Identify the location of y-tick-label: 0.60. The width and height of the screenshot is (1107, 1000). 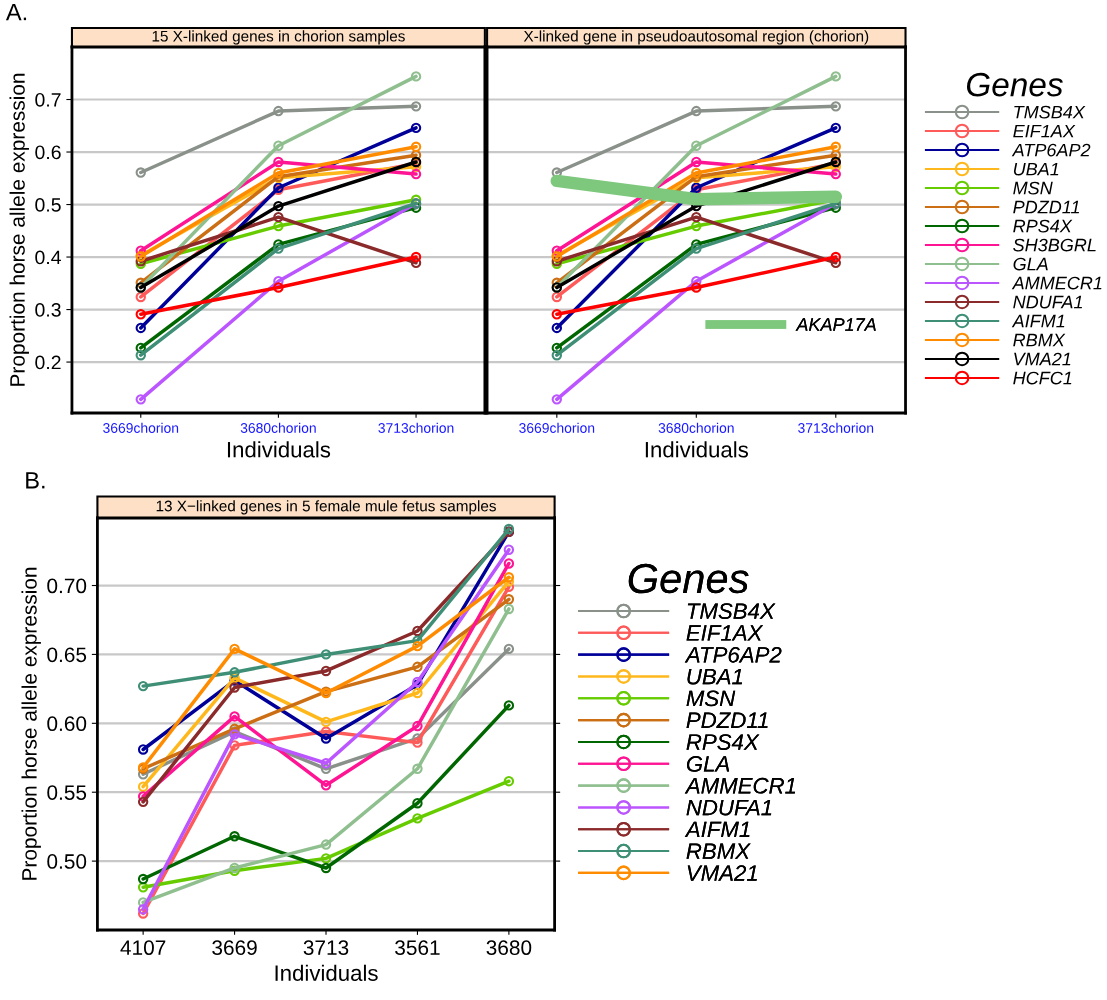
(67, 724).